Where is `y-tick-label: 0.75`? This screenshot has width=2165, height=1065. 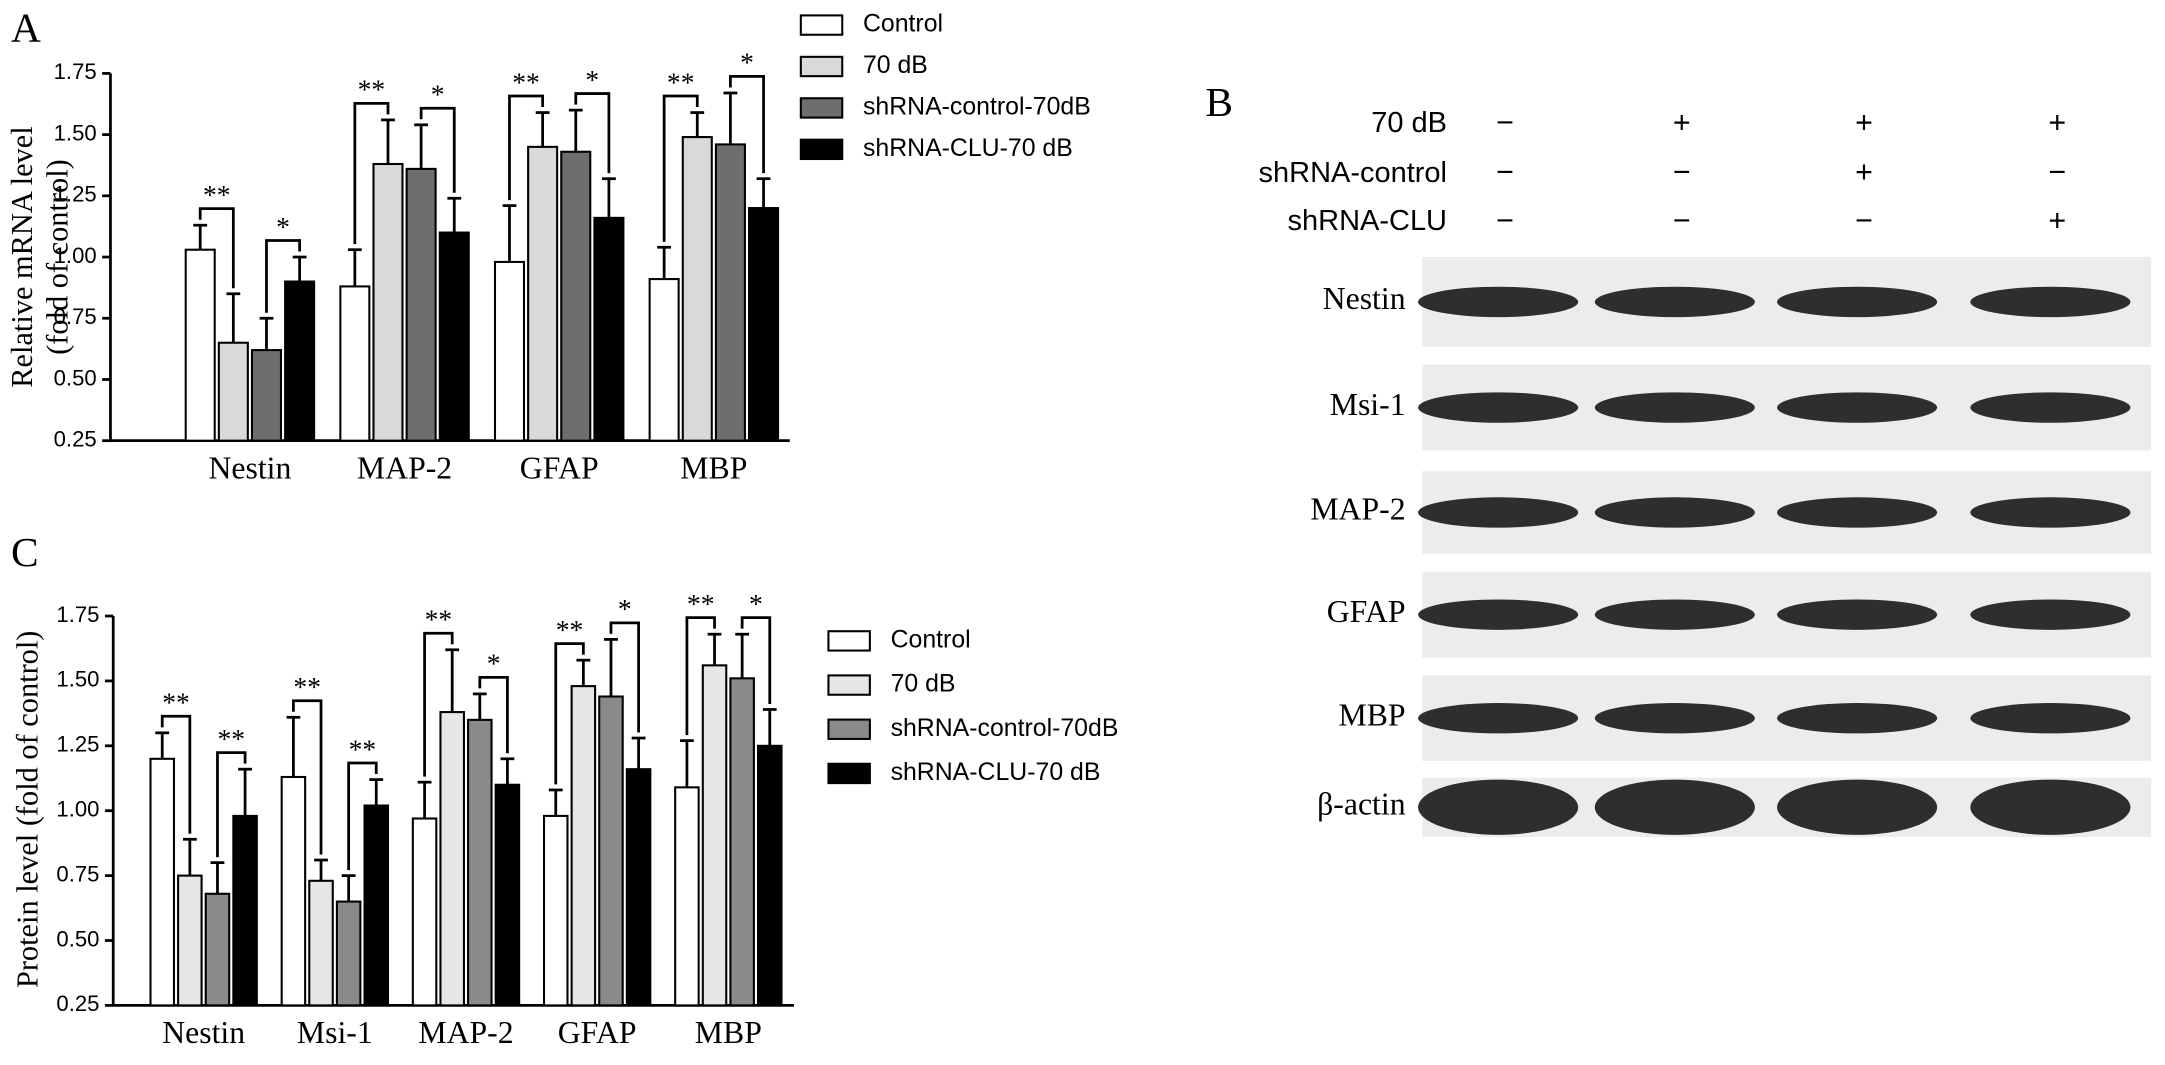 y-tick-label: 0.75 is located at coordinates (77, 873).